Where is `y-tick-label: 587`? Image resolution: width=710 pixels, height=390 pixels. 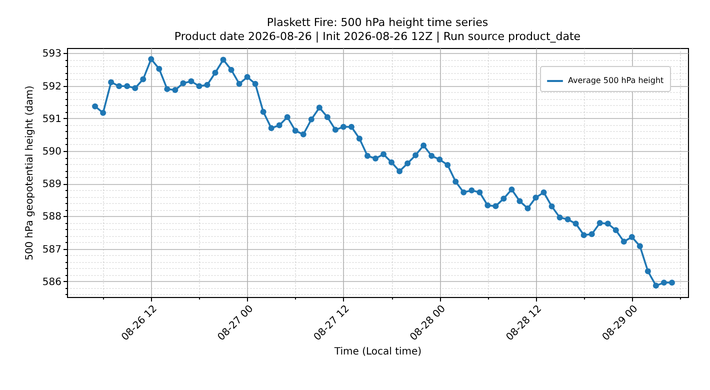 y-tick-label: 587 is located at coordinates (52, 250).